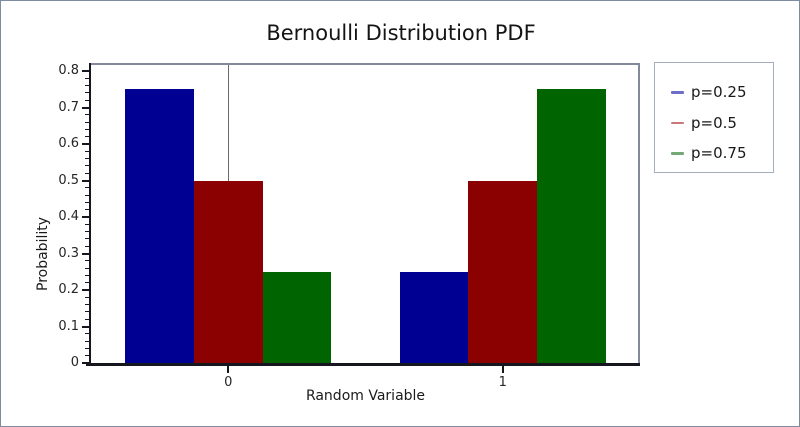  What do you see at coordinates (90, 213) in the screenshot?
I see `y-axis-line` at bounding box center [90, 213].